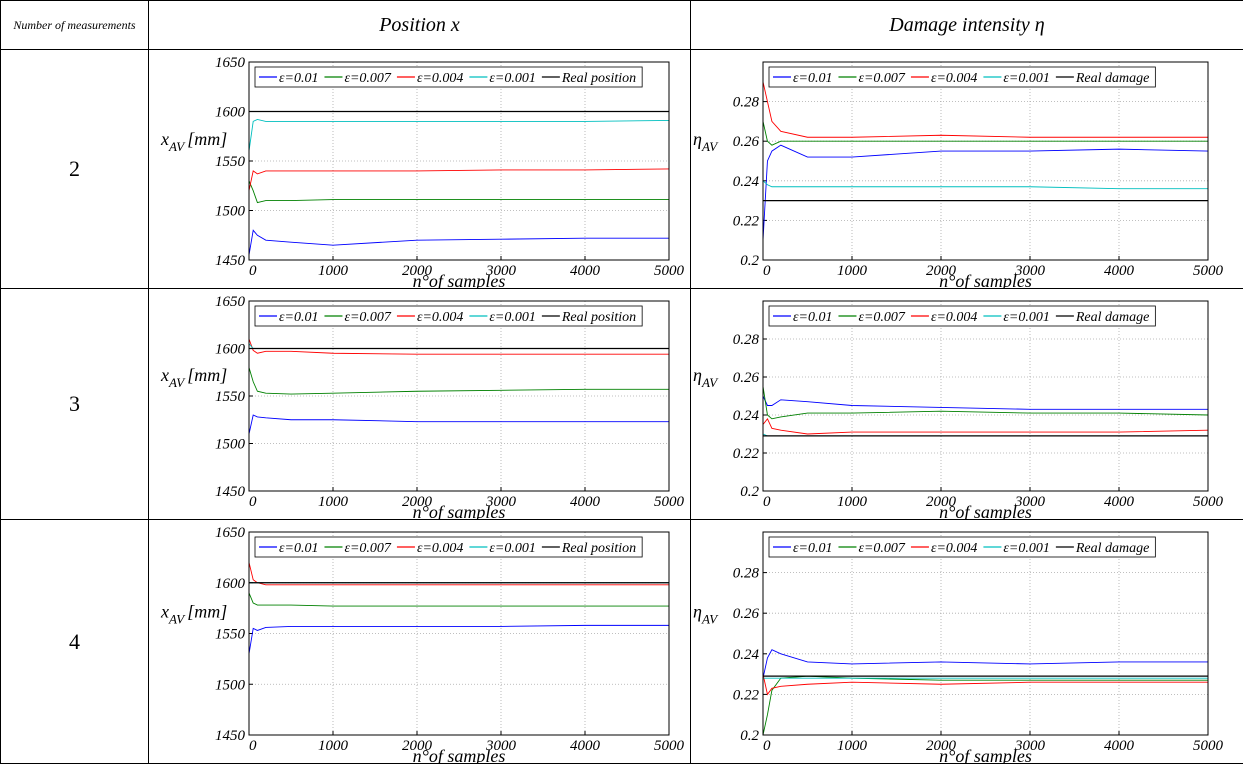  What do you see at coordinates (74, 404) in the screenshot?
I see `row-label: 3` at bounding box center [74, 404].